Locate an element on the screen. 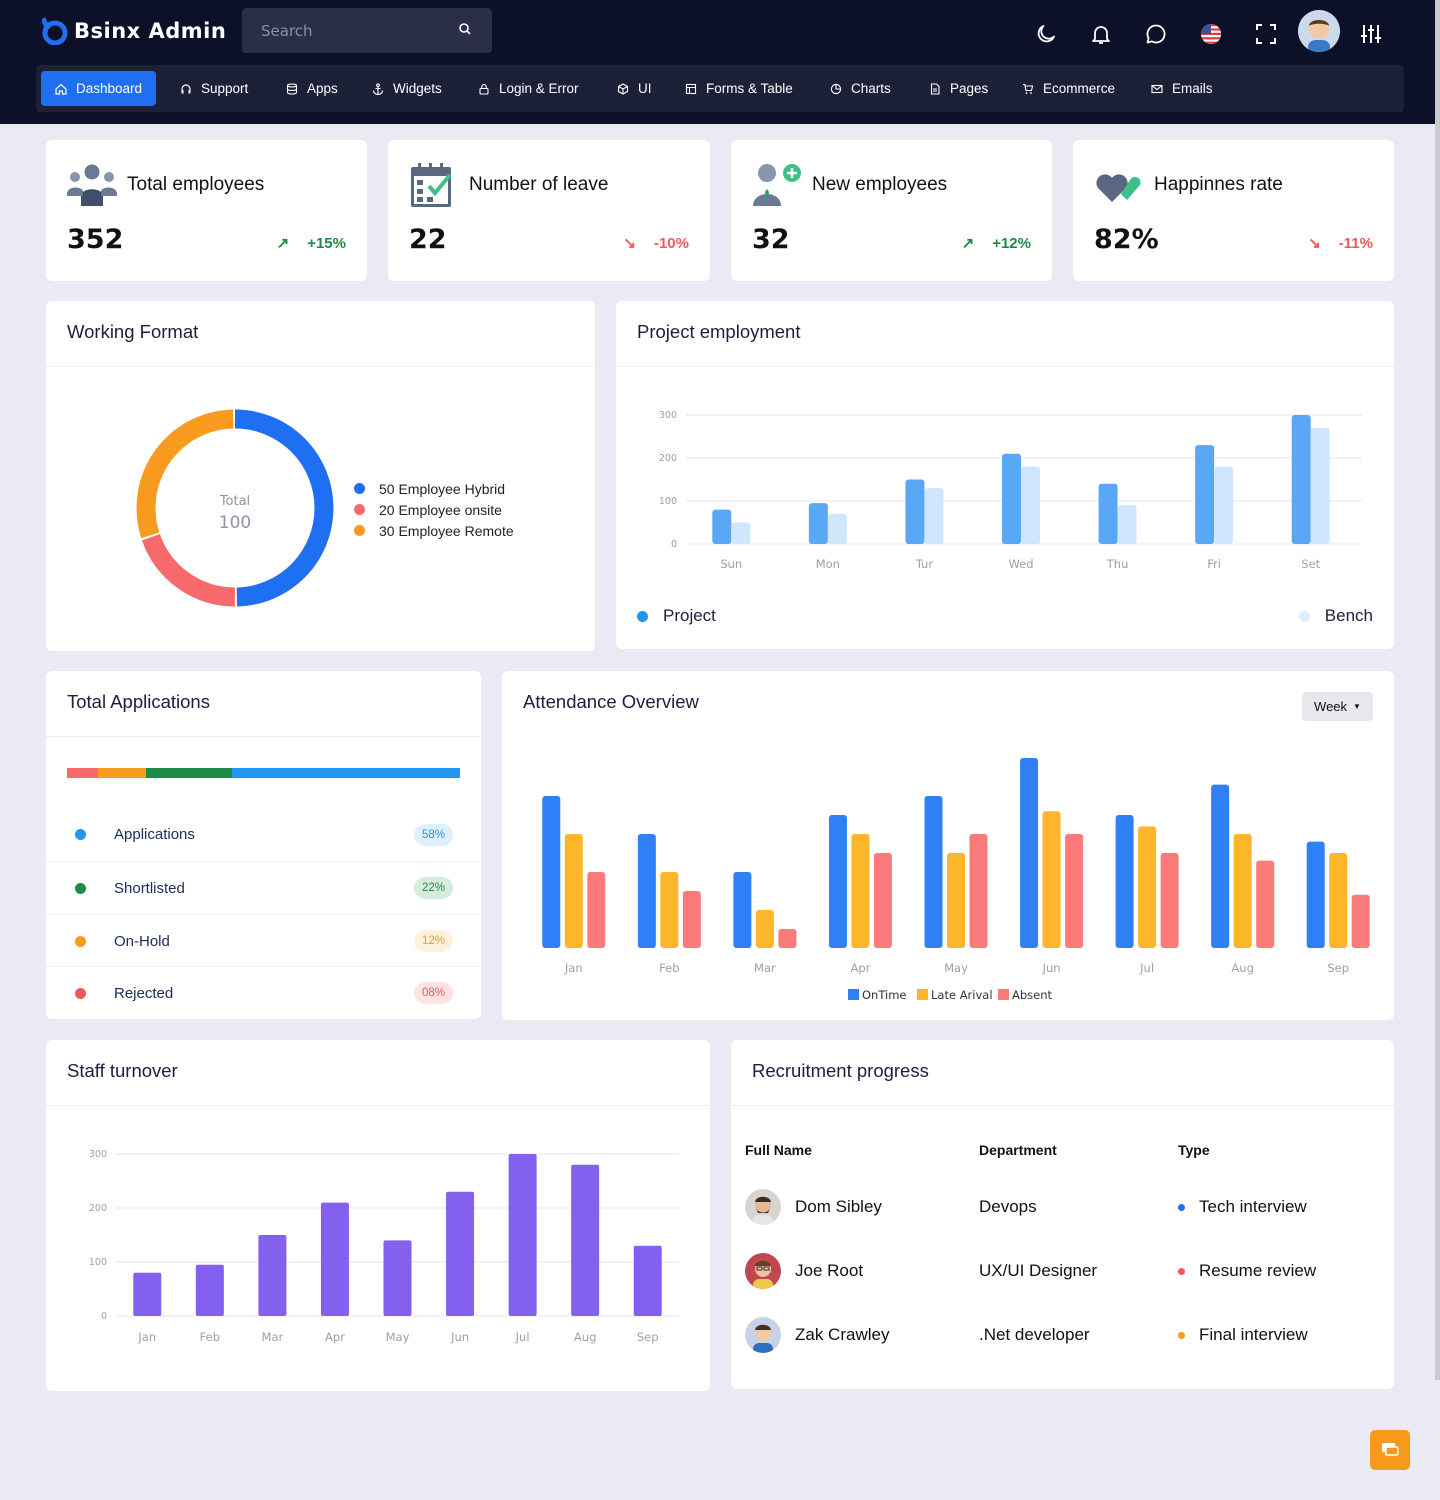  brand-logo: Bsinx Admin is located at coordinates (134, 31).